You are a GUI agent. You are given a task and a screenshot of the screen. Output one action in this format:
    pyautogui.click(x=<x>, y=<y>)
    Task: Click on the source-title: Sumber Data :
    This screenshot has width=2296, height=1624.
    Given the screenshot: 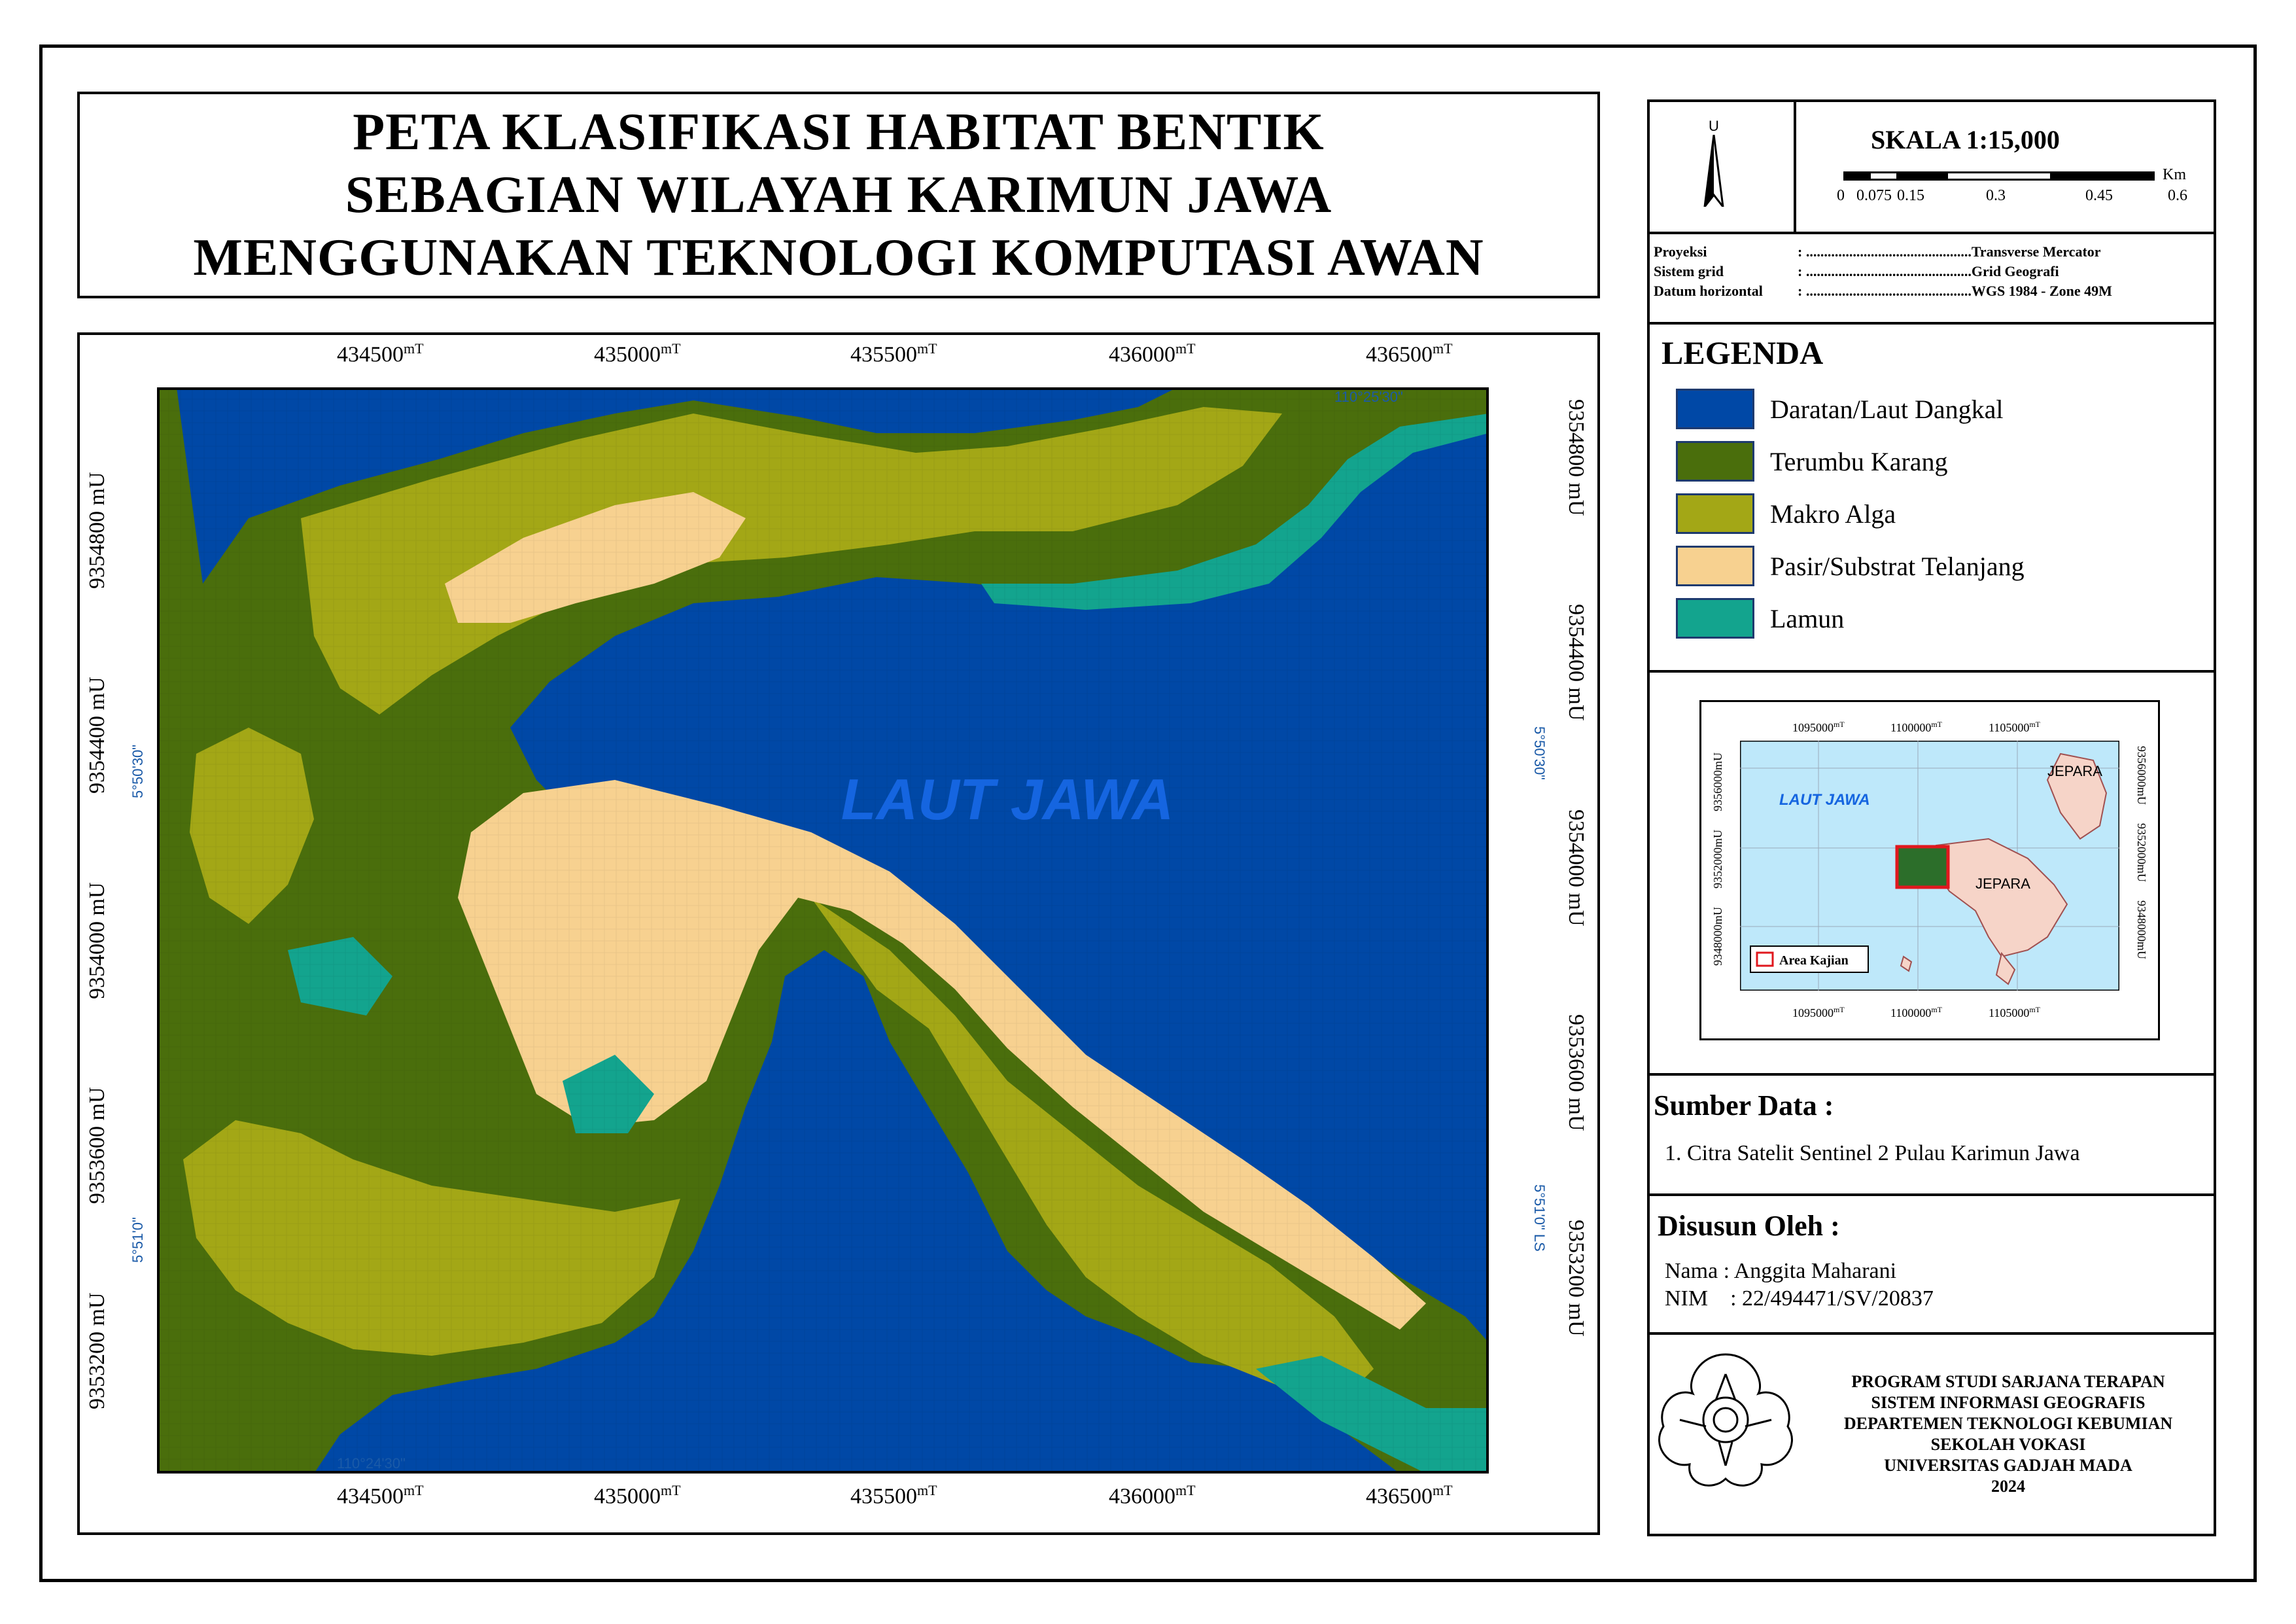 What is the action you would take?
    pyautogui.click(x=1744, y=1105)
    